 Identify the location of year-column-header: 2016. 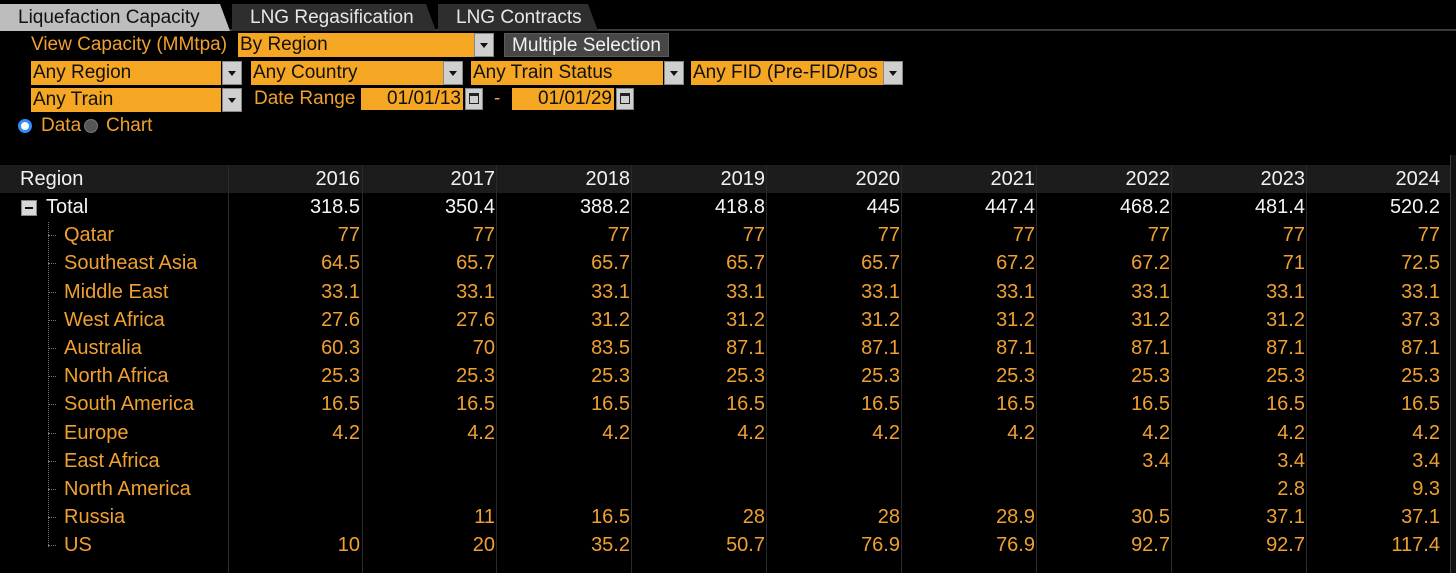
(338, 179).